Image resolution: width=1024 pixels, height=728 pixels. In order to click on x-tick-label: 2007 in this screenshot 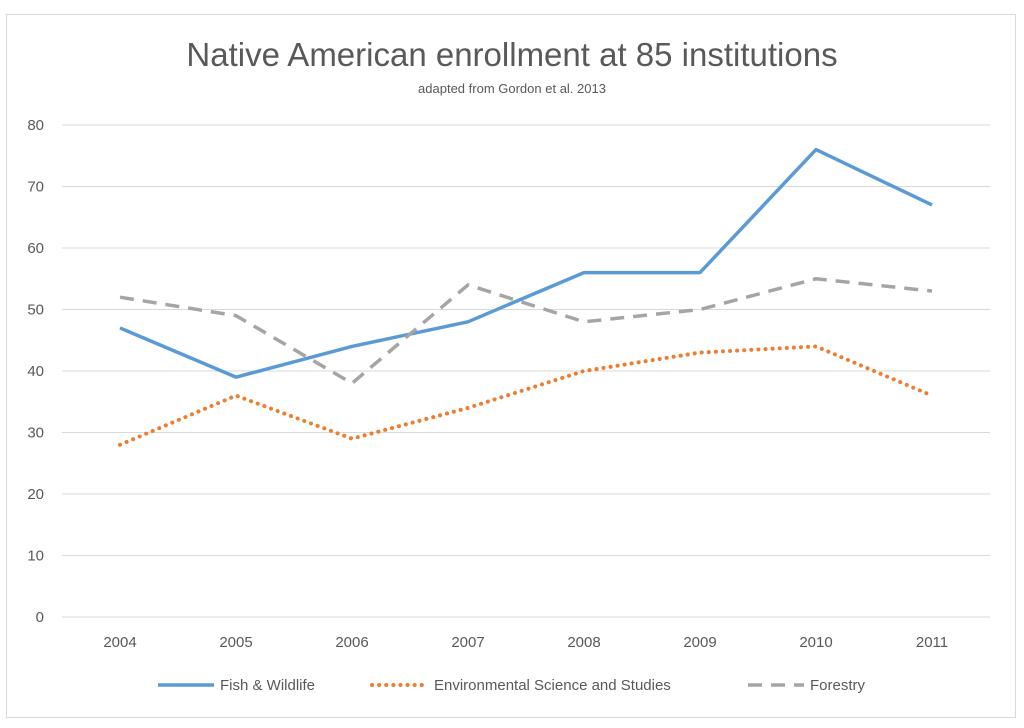, I will do `click(467, 642)`.